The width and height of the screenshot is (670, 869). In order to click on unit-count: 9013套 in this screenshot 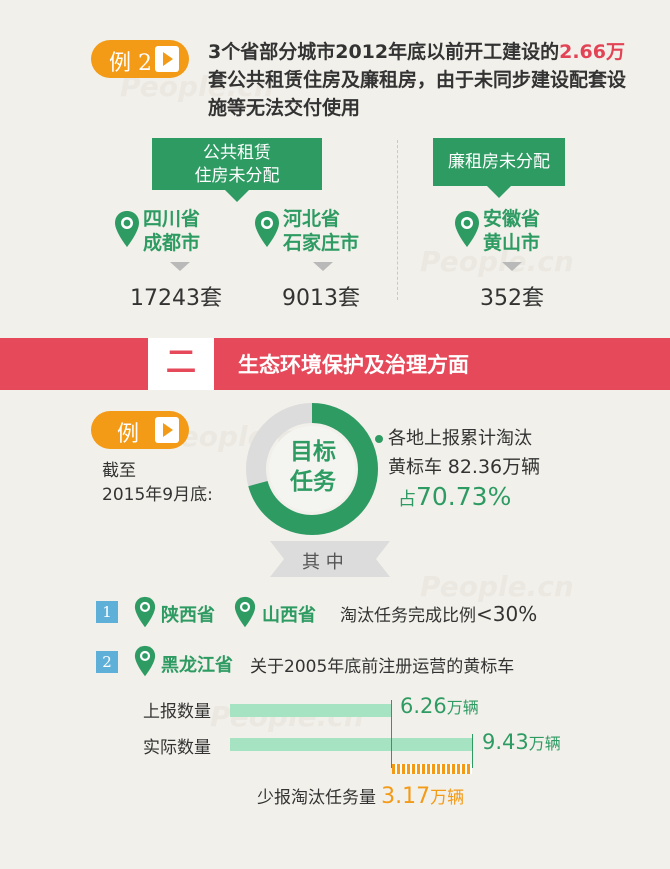, I will do `click(321, 298)`.